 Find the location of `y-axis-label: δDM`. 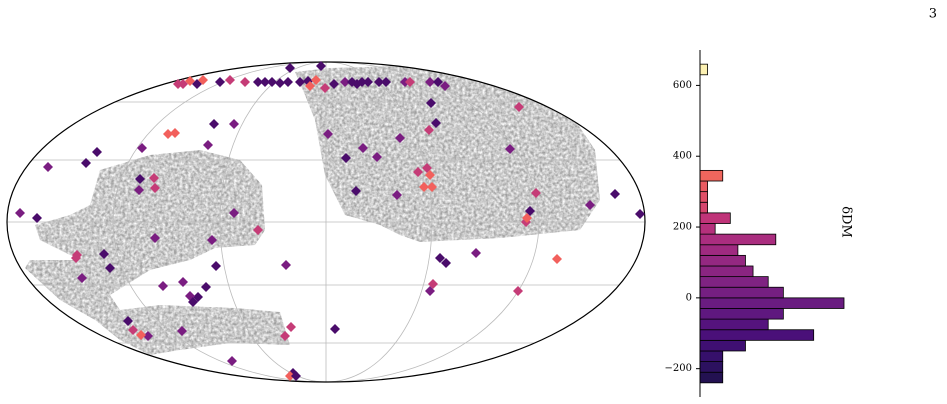

y-axis-label: δDM is located at coordinates (846, 222).